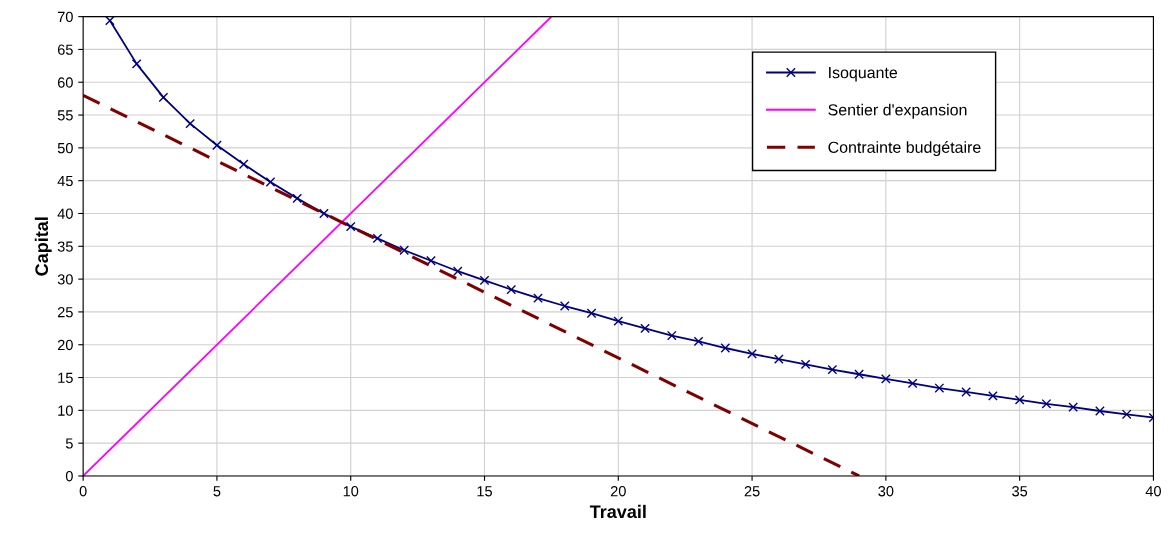 Image resolution: width=1171 pixels, height=536 pixels. I want to click on x-tick-label: 35, so click(1020, 491).